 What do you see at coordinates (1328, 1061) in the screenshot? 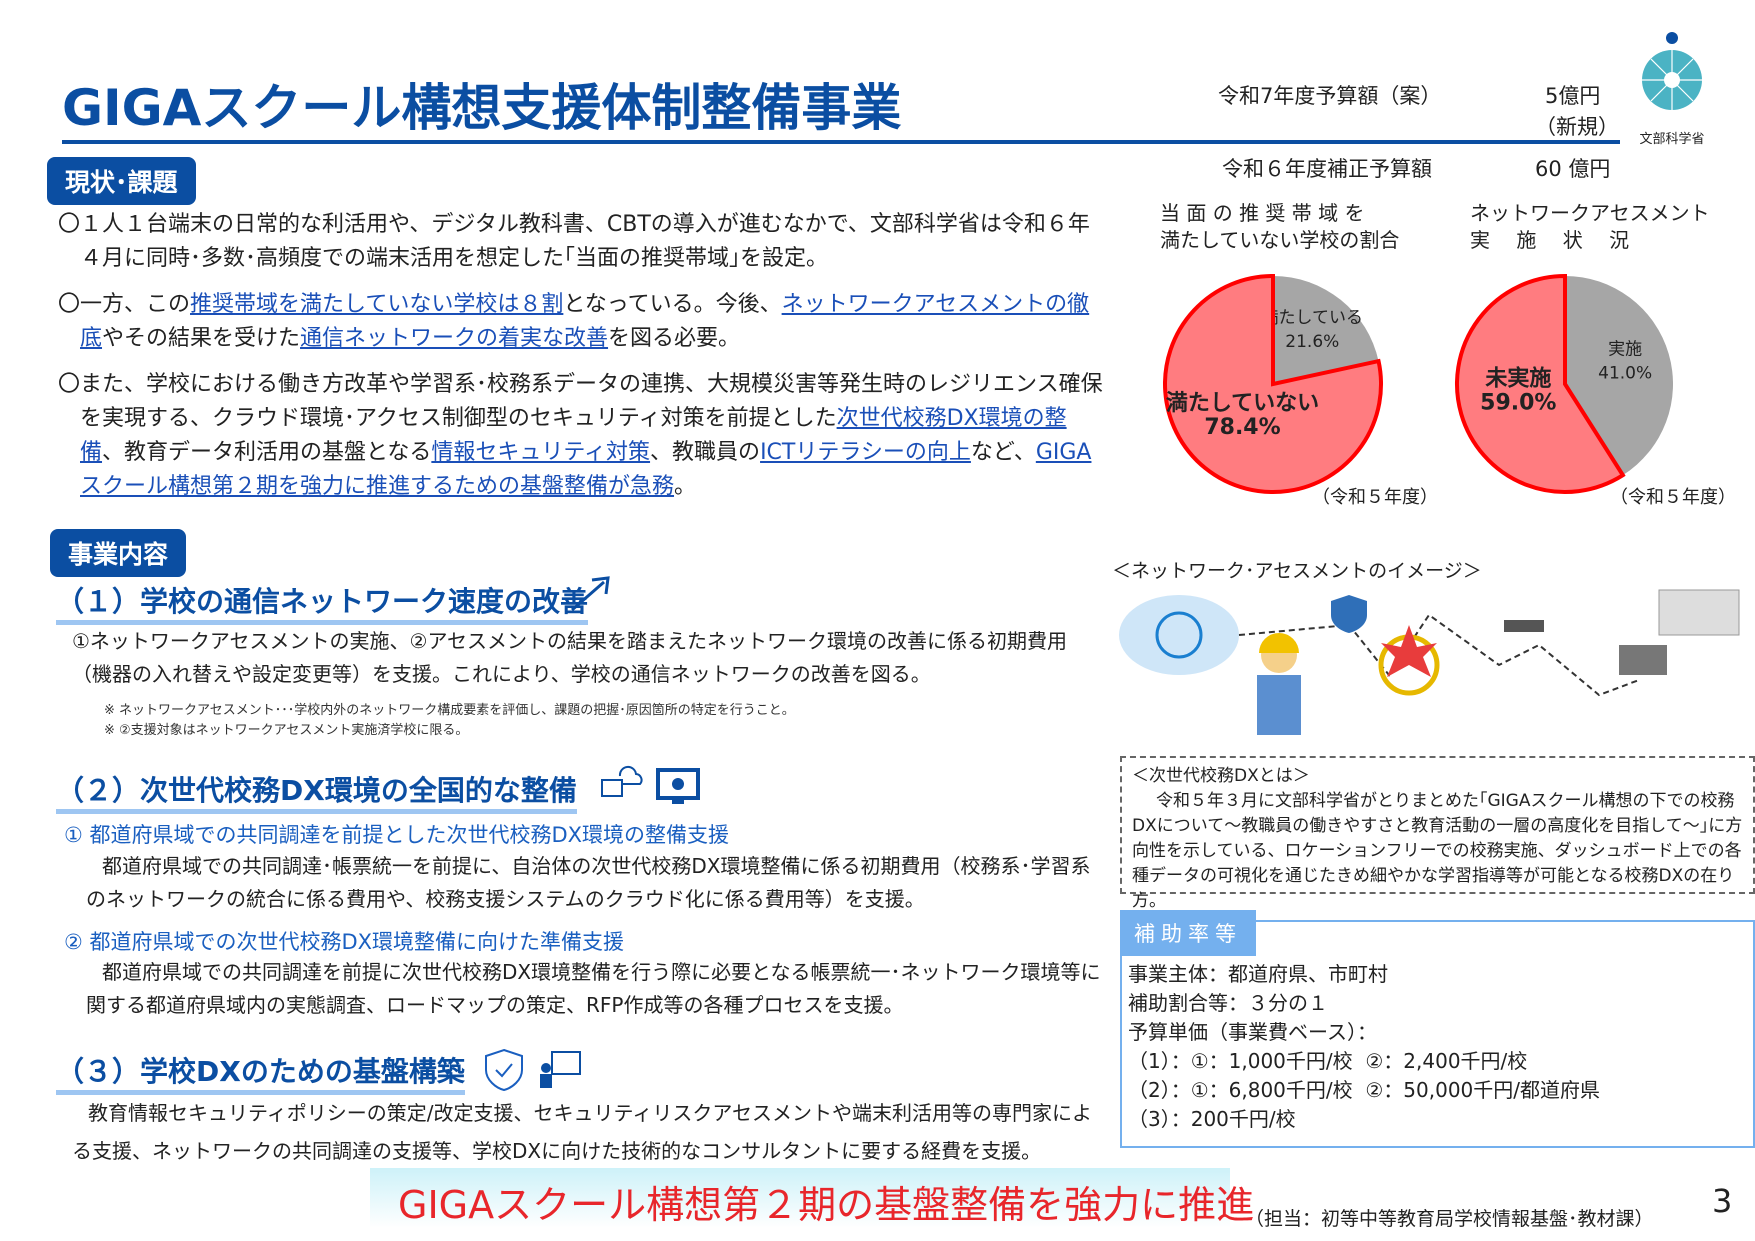
I see `subsidy-line: （1）：①：1,000千円/校 ②：2,400千円/校` at bounding box center [1328, 1061].